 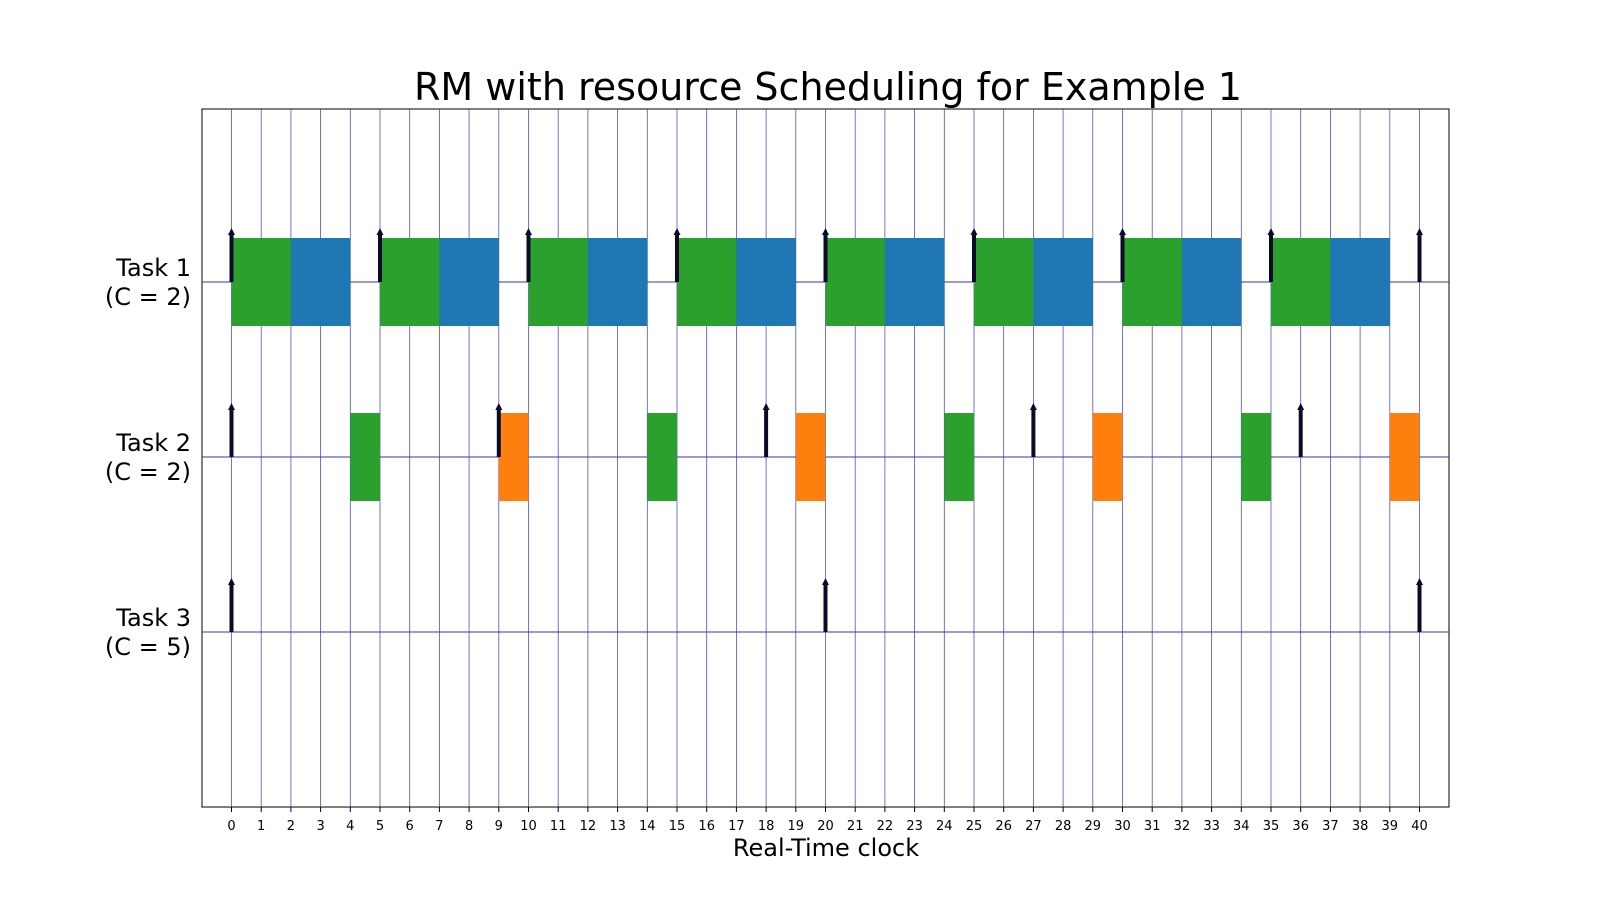 What do you see at coordinates (736, 826) in the screenshot?
I see `tick-label-17: 17` at bounding box center [736, 826].